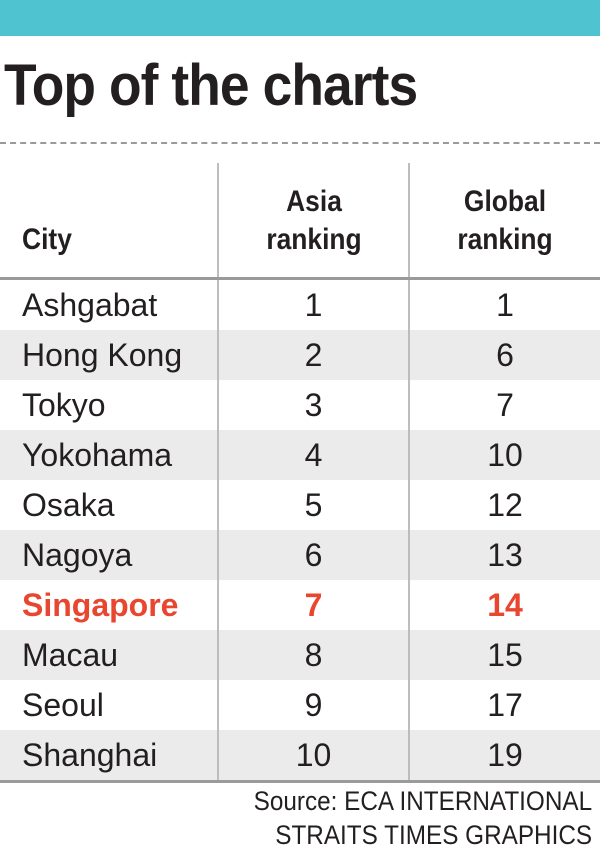 The width and height of the screenshot is (600, 850). I want to click on table-row: Hong Kong 2 6, so click(300, 355).